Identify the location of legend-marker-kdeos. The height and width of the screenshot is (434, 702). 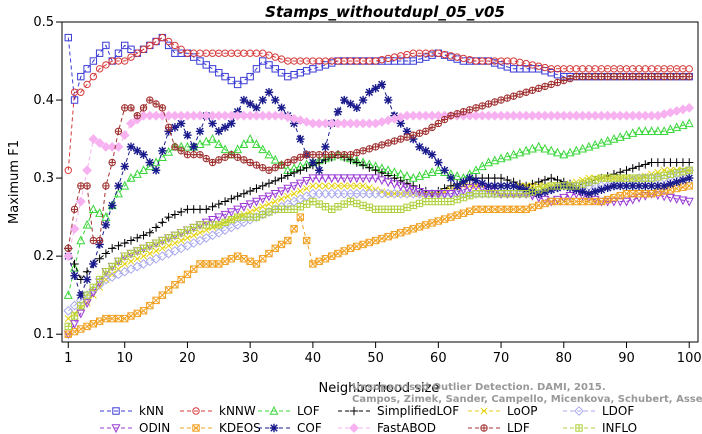
(196, 428).